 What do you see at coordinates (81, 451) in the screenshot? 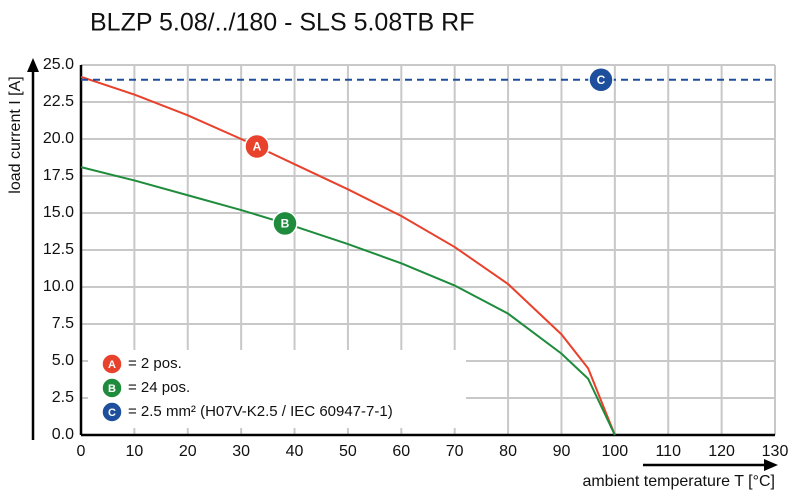
I see `x-tick-label: 0` at bounding box center [81, 451].